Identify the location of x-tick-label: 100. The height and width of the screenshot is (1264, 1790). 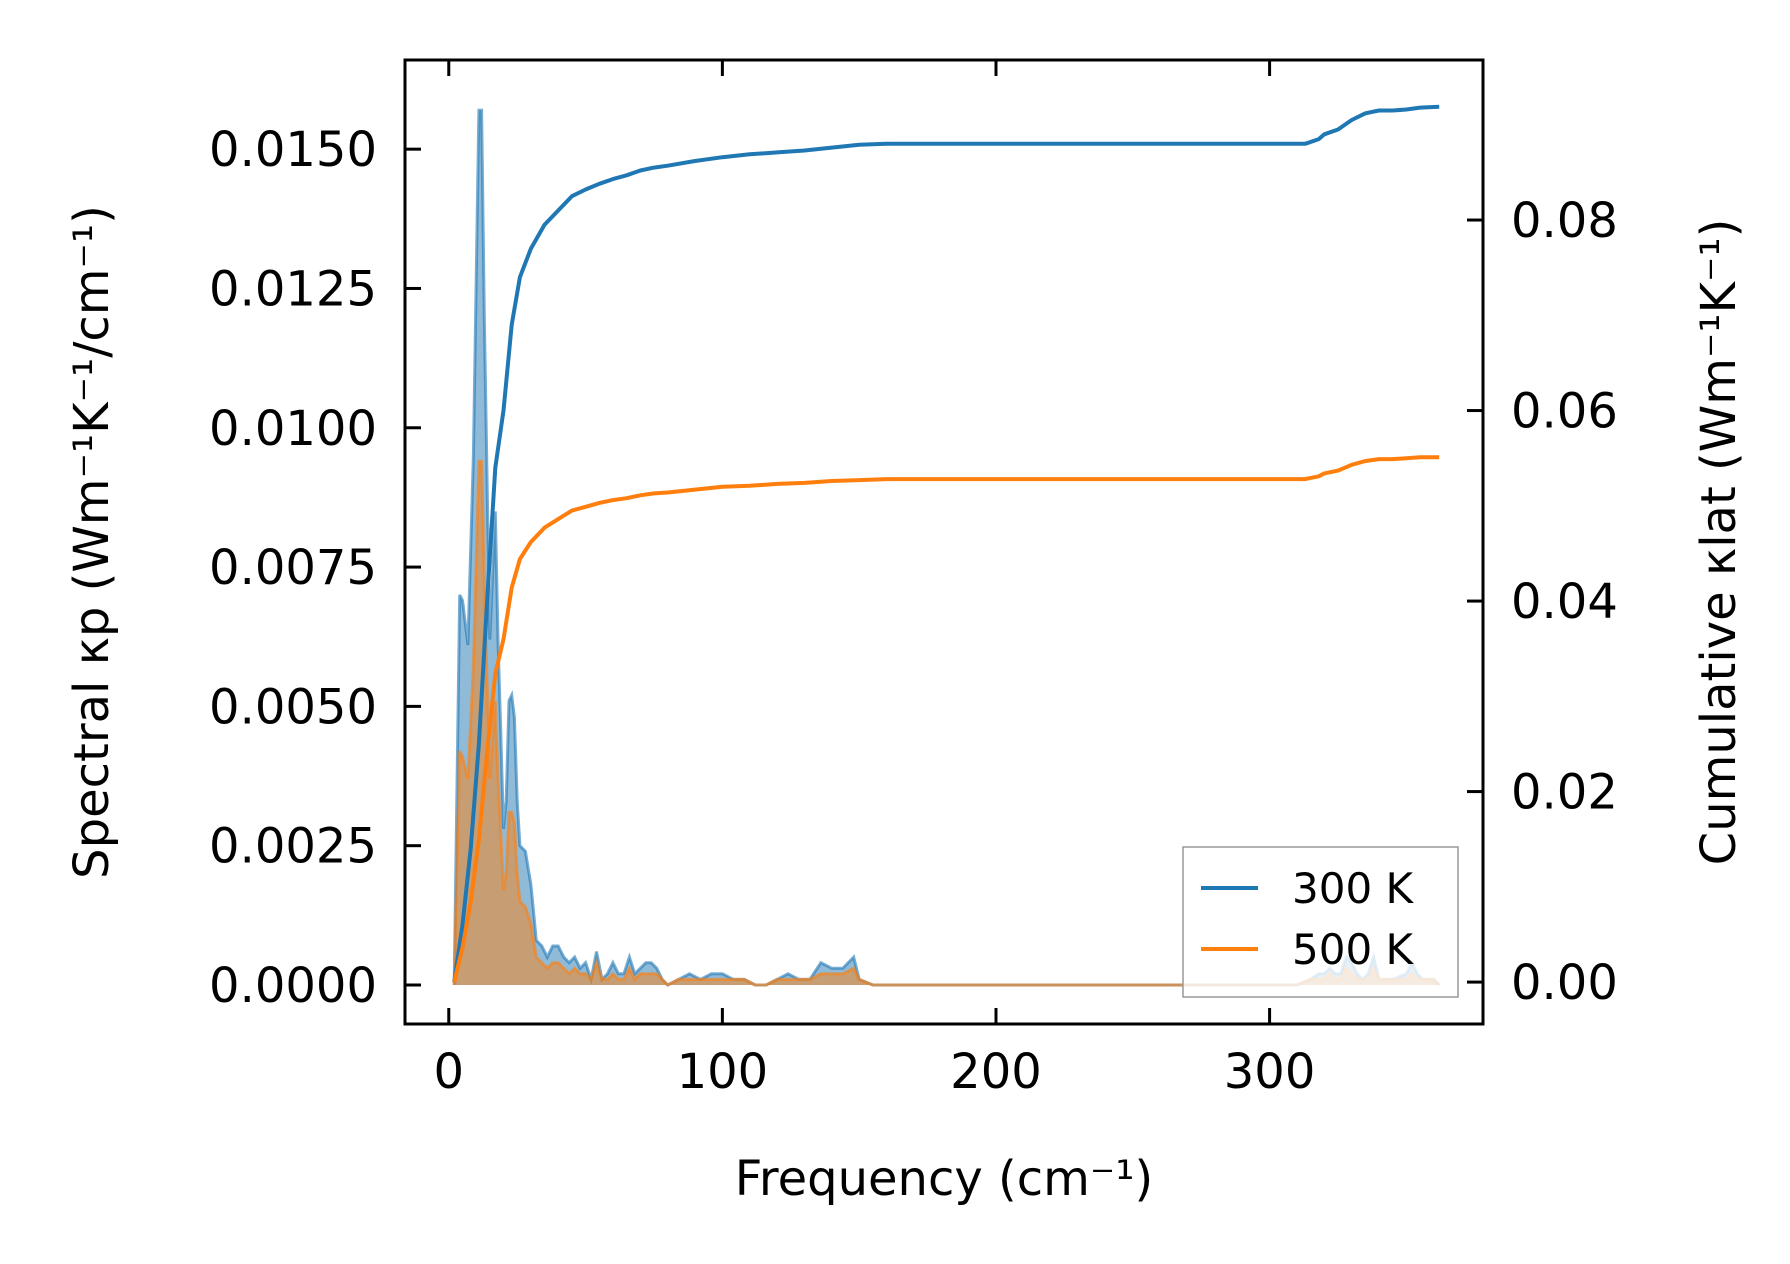
(723, 1072).